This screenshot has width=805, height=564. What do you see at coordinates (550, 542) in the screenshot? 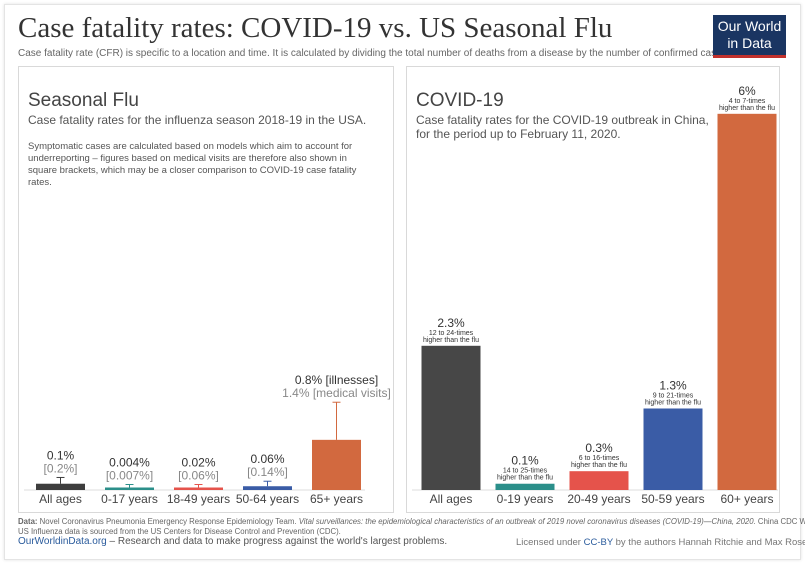
I see `license-prefix: Licensed under` at bounding box center [550, 542].